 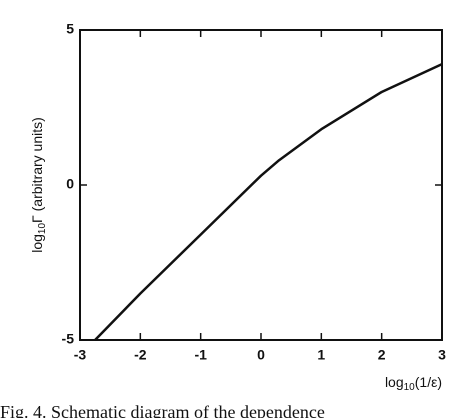 I want to click on x-label-sub: 10, so click(x=410, y=387).